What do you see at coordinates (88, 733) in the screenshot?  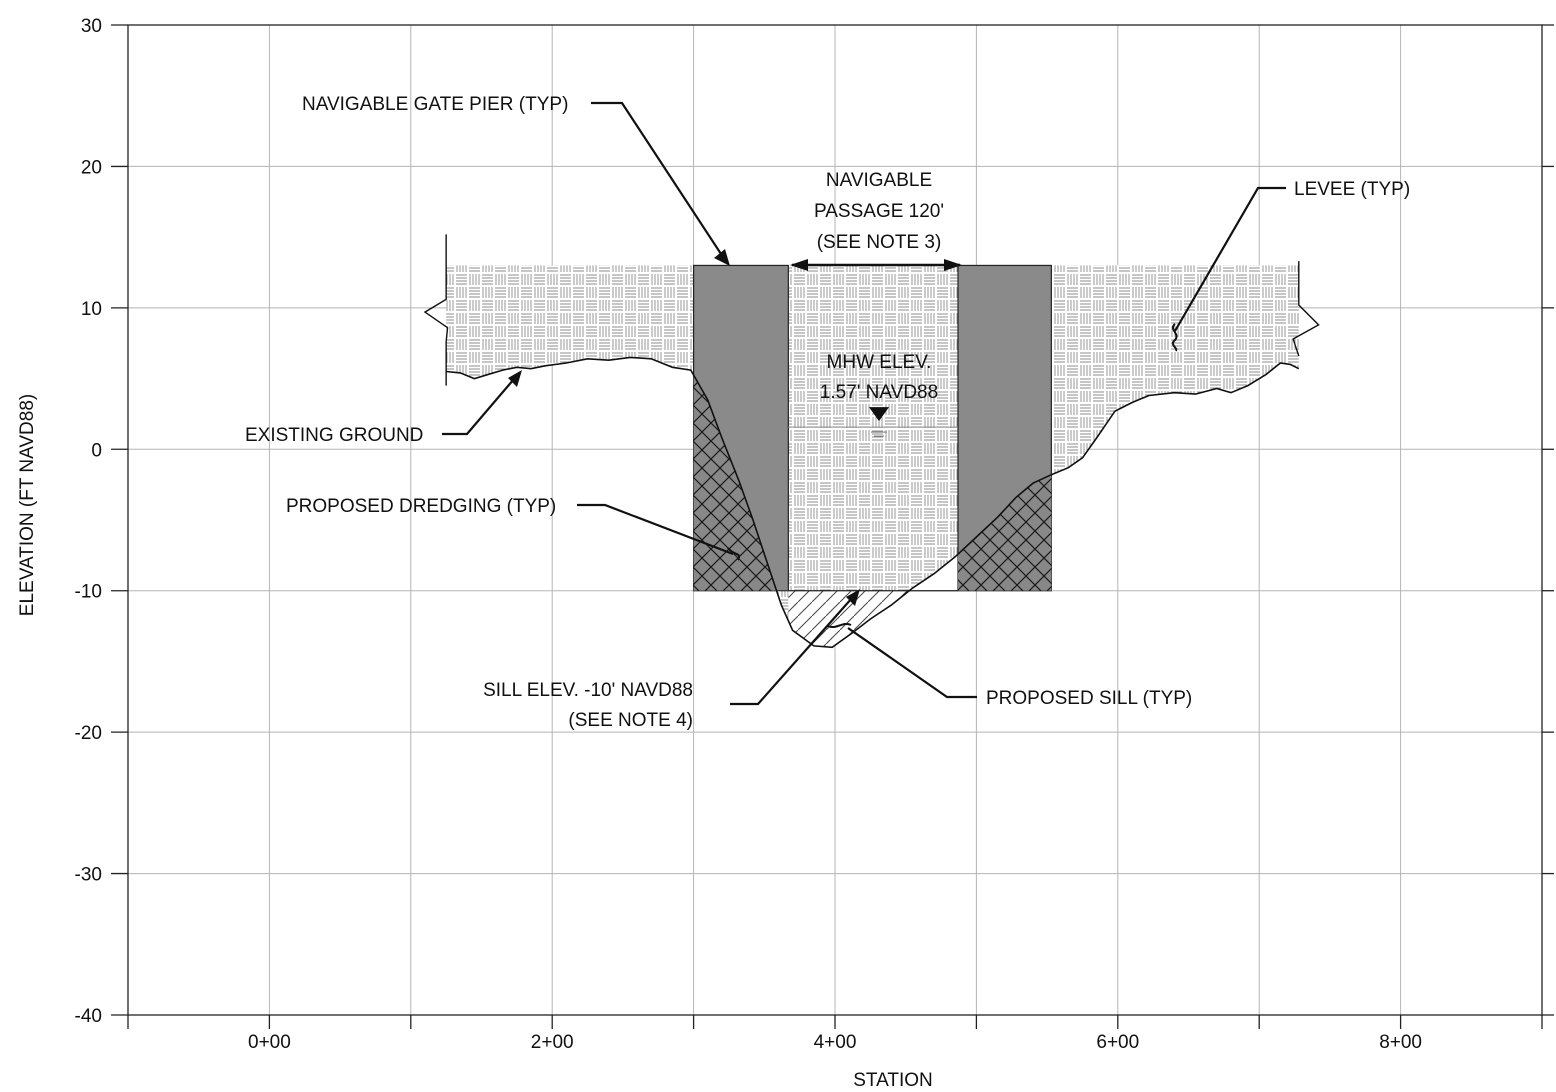 I see `y-tick-label: -20` at bounding box center [88, 733].